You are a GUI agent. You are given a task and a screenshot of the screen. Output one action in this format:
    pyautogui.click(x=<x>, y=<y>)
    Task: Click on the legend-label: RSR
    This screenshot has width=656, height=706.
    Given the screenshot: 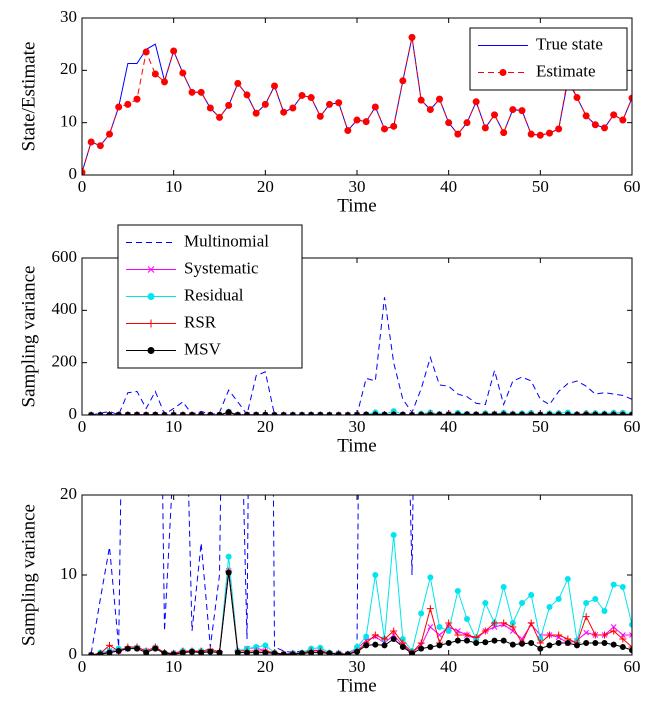 What is the action you would take?
    pyautogui.click(x=200, y=321)
    